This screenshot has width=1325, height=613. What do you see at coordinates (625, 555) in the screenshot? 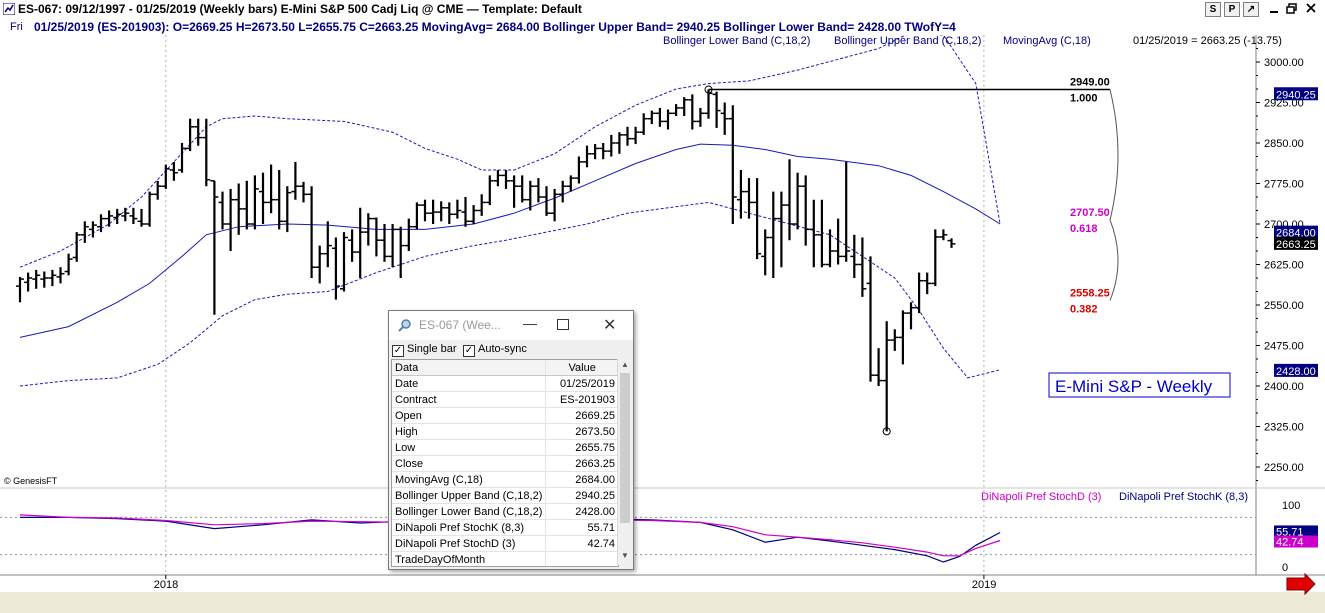
I see `scroll-down-arrow-icon: ▼` at bounding box center [625, 555].